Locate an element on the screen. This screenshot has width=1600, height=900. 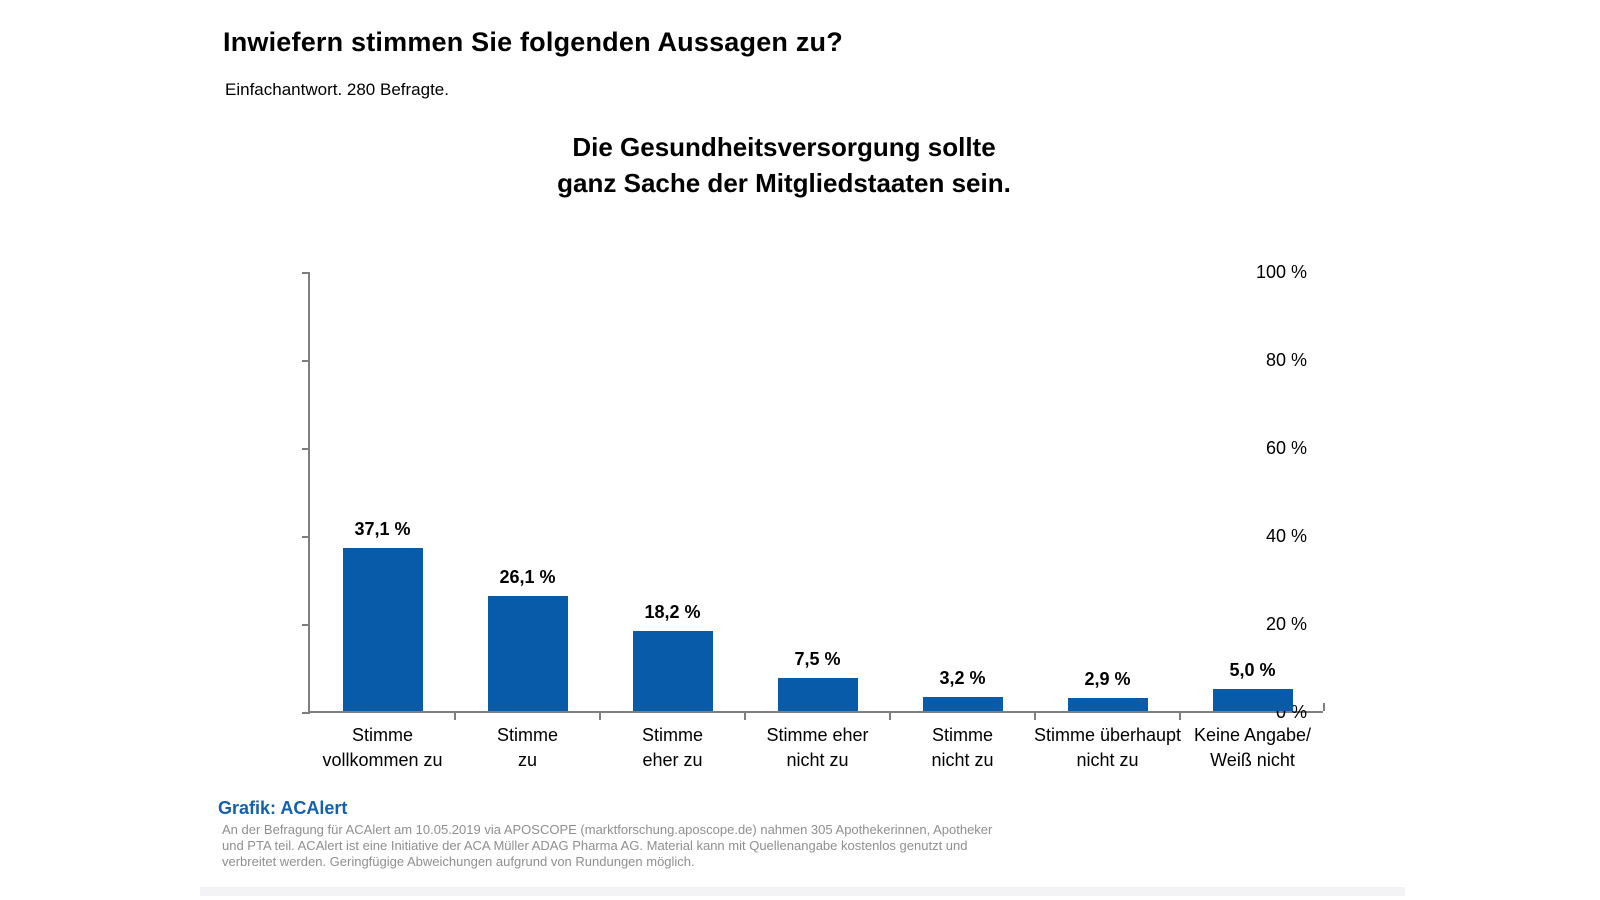
x-category-label: Stimme vollkommen zu is located at coordinates (383, 748).